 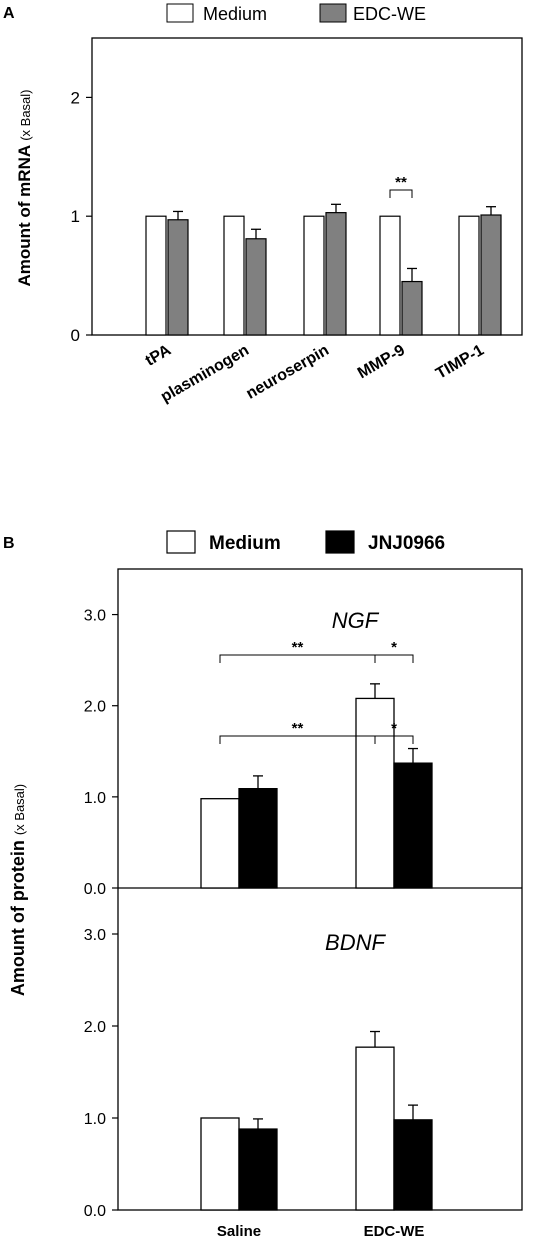 What do you see at coordinates (159, 356) in the screenshot?
I see `x-tick-label: tPA` at bounding box center [159, 356].